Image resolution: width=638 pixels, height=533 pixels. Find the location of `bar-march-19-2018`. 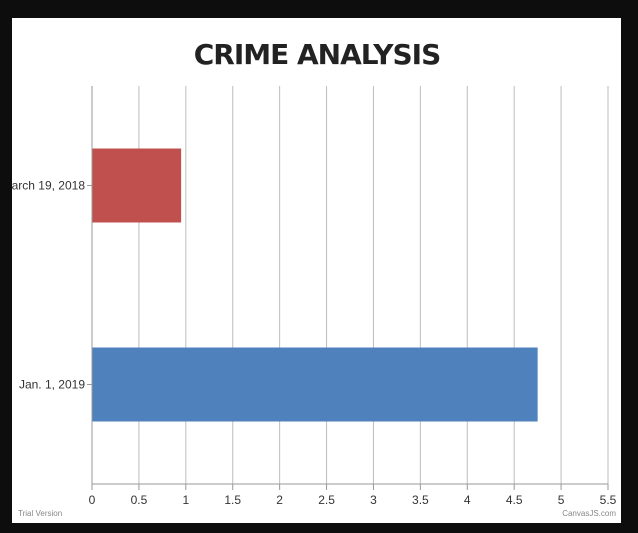

bar-march-19-2018 is located at coordinates (137, 185).